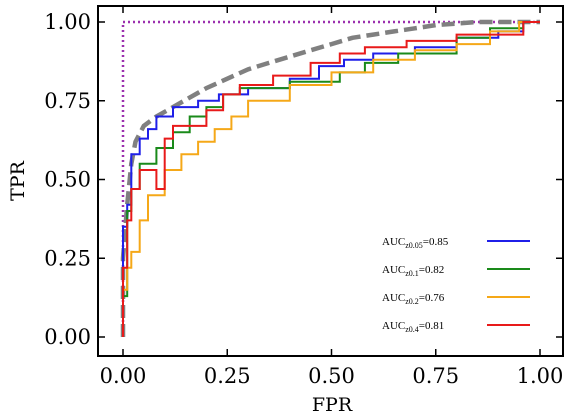  What do you see at coordinates (67, 180) in the screenshot?
I see `y-tick-label: 0.50` at bounding box center [67, 180].